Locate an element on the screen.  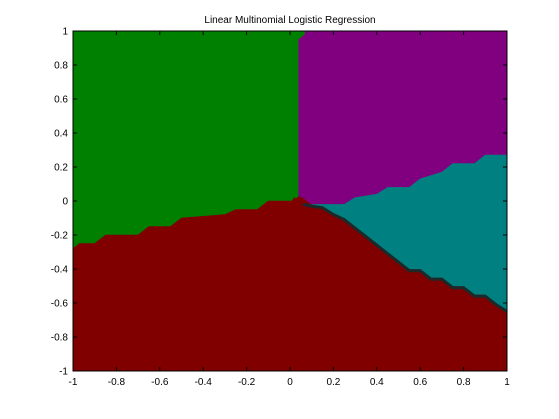
y-tick-label: -0.4 is located at coordinates (60, 270).